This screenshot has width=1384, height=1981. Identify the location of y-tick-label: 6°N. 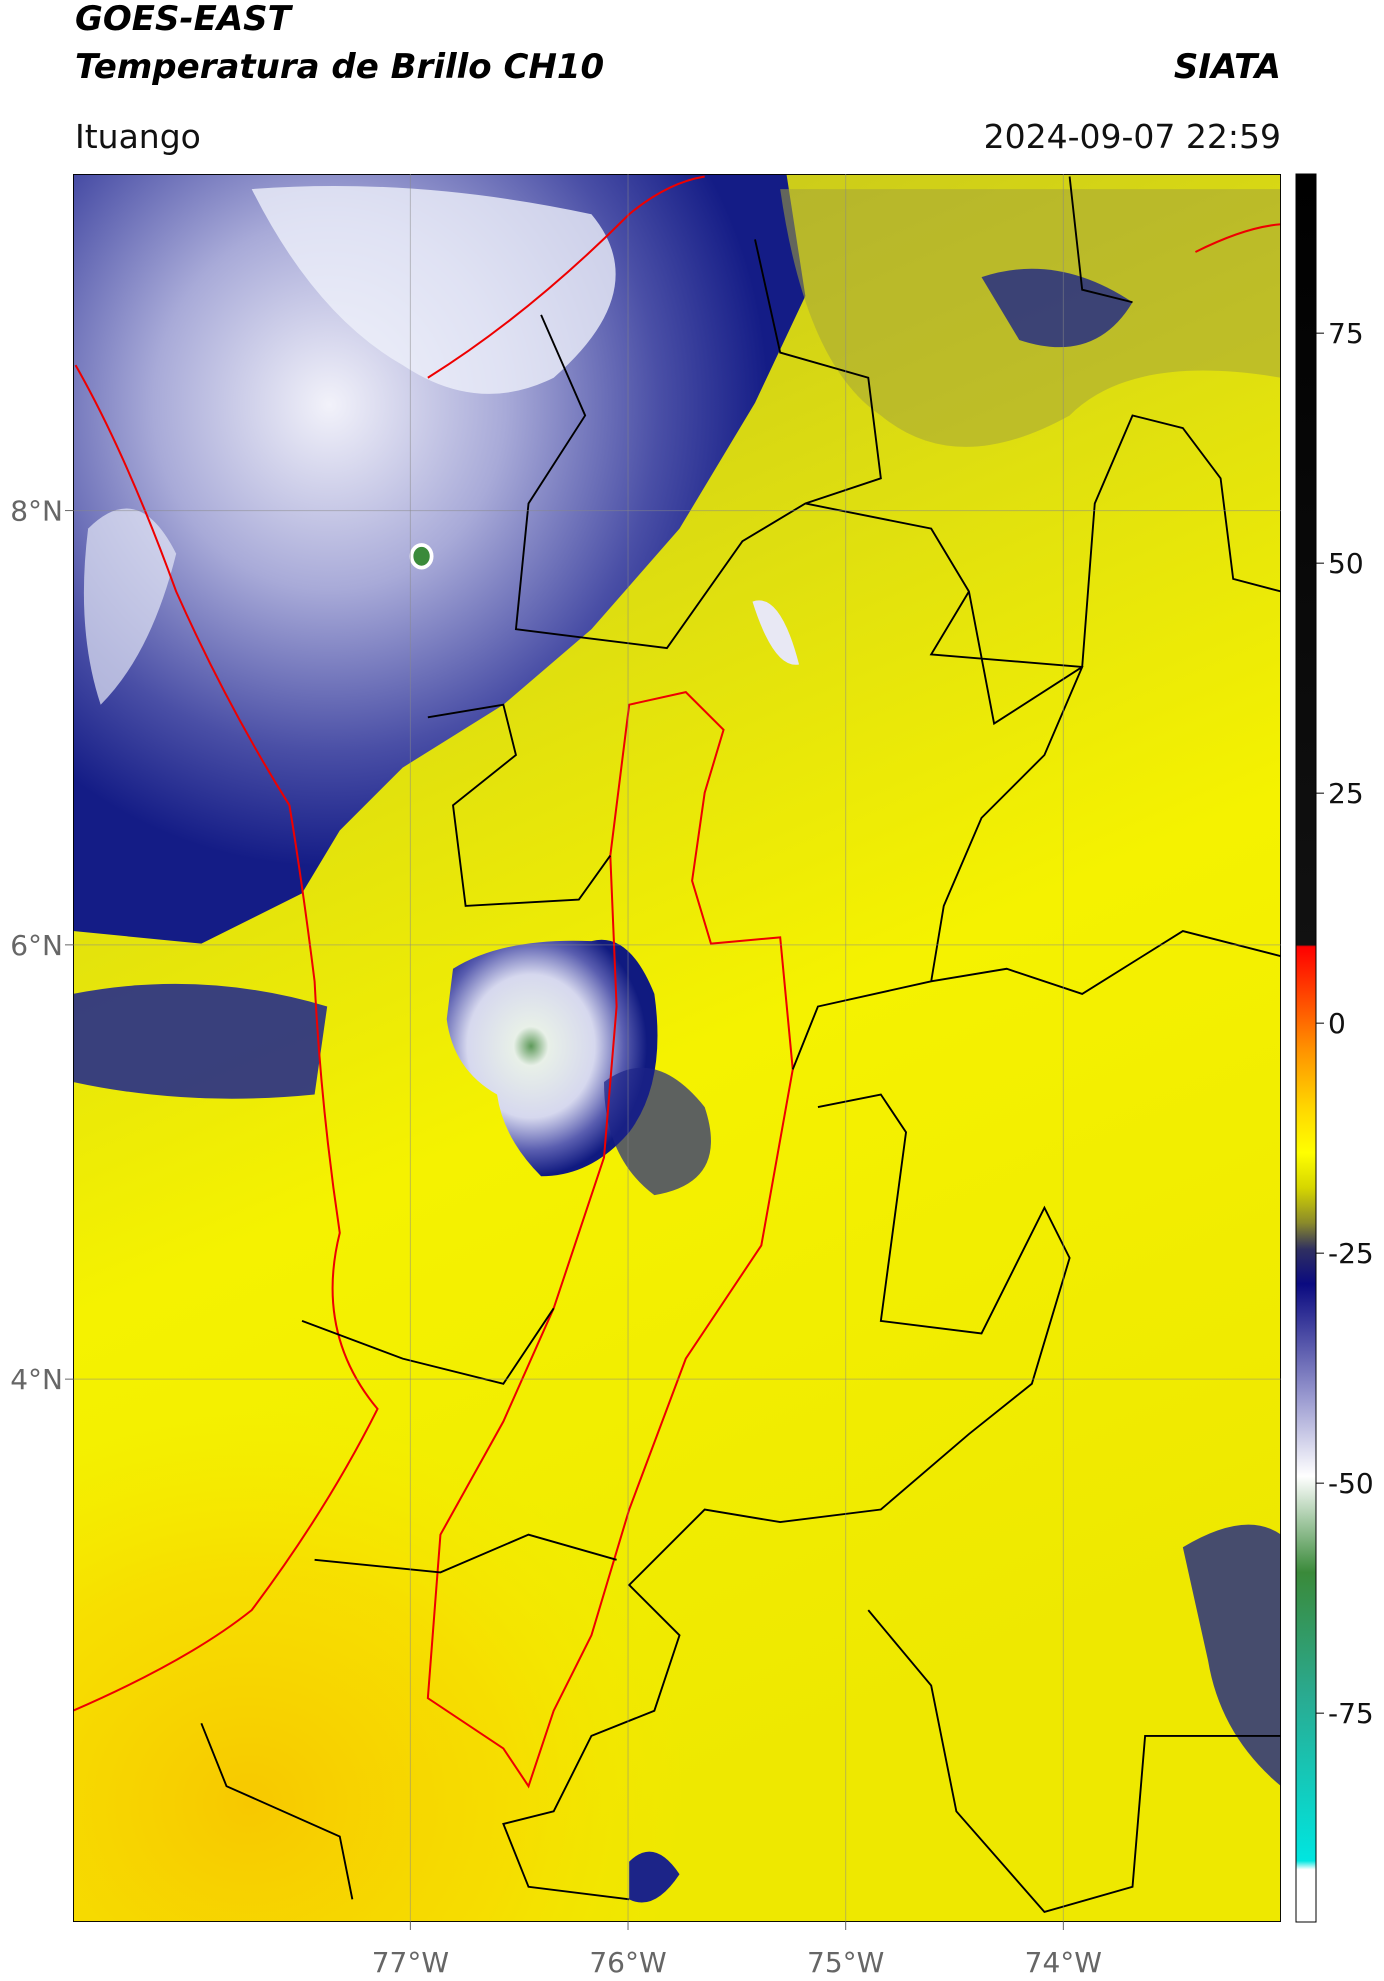
(36, 945).